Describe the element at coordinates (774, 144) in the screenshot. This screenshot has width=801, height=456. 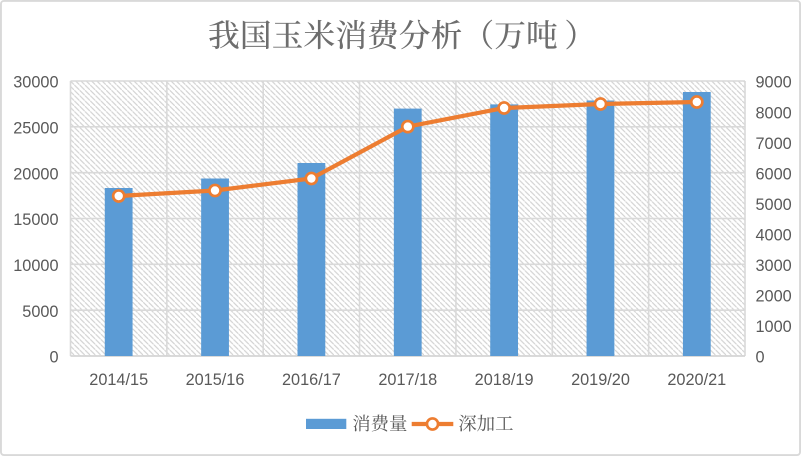
I see `svg-text: 7000` at that location.